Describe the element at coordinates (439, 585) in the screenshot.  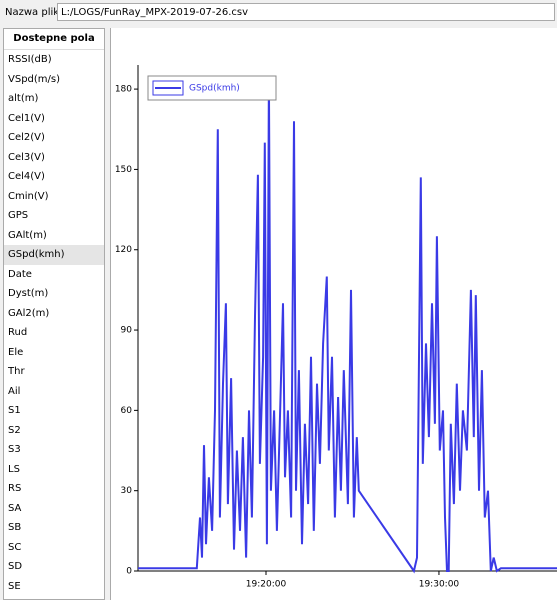
I see `x-tick-label: 19:30:00` at that location.